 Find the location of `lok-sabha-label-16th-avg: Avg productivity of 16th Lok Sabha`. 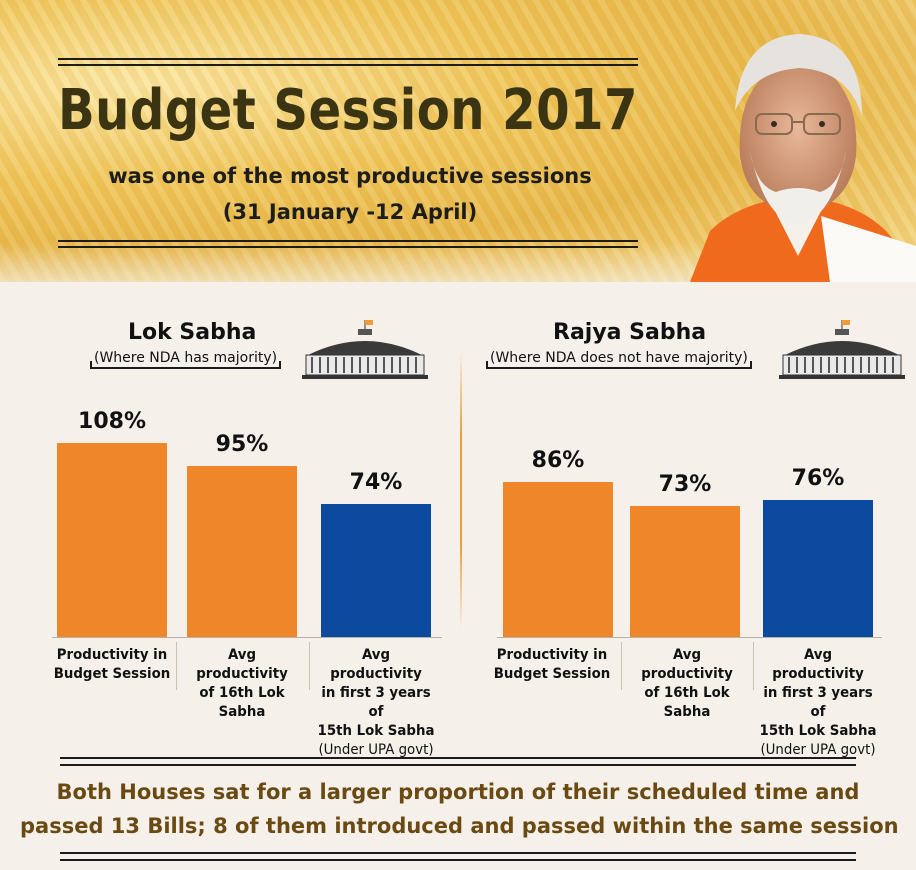

lok-sabha-label-16th-avg: Avg productivity of 16th Lok Sabha is located at coordinates (242, 683).